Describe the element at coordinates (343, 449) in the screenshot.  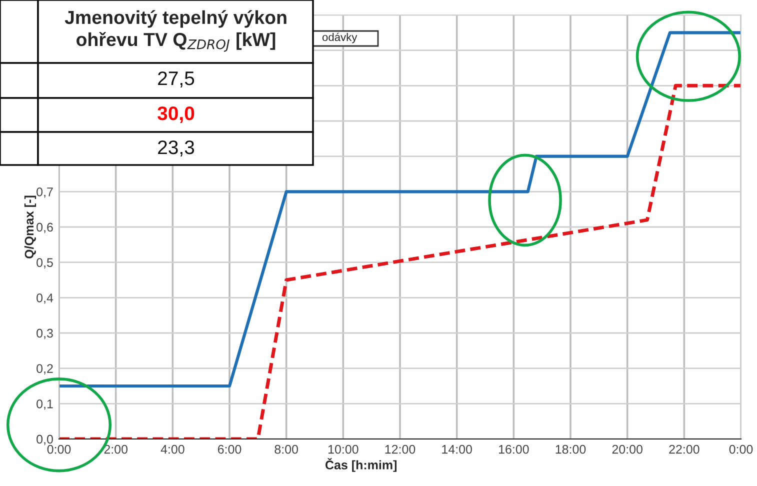
I see `x-tick-label: 10:00` at that location.